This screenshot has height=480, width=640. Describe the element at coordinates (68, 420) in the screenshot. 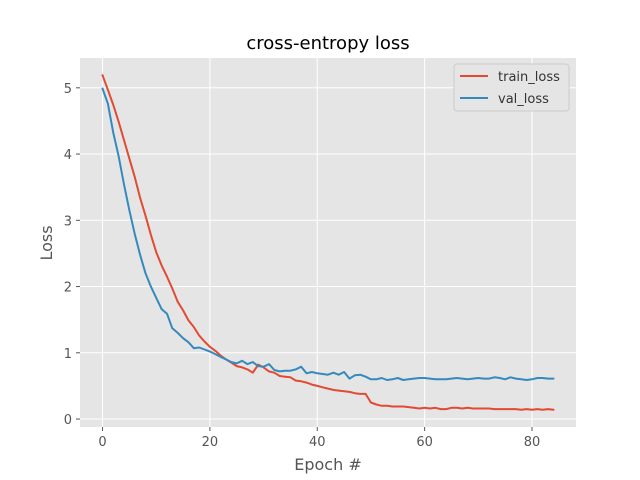

I see `y-tick-label: 0` at that location.